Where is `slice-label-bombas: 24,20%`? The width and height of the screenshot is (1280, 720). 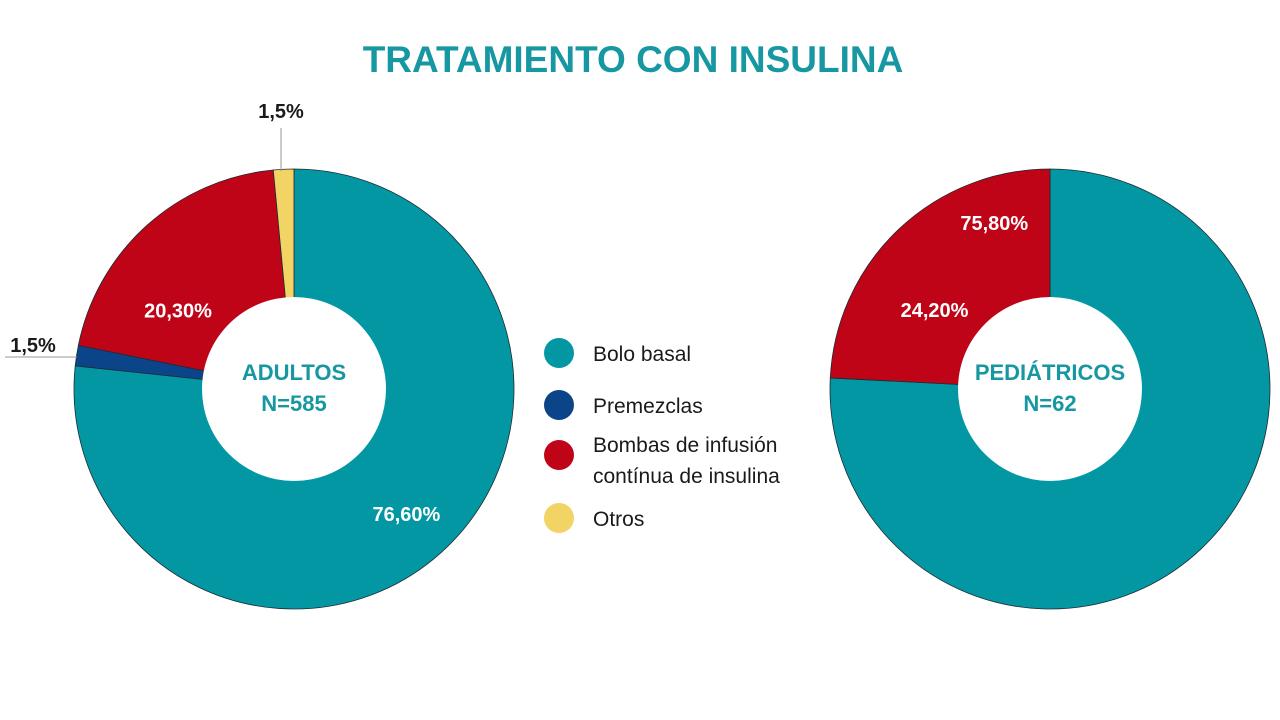 slice-label-bombas: 24,20% is located at coordinates (935, 311).